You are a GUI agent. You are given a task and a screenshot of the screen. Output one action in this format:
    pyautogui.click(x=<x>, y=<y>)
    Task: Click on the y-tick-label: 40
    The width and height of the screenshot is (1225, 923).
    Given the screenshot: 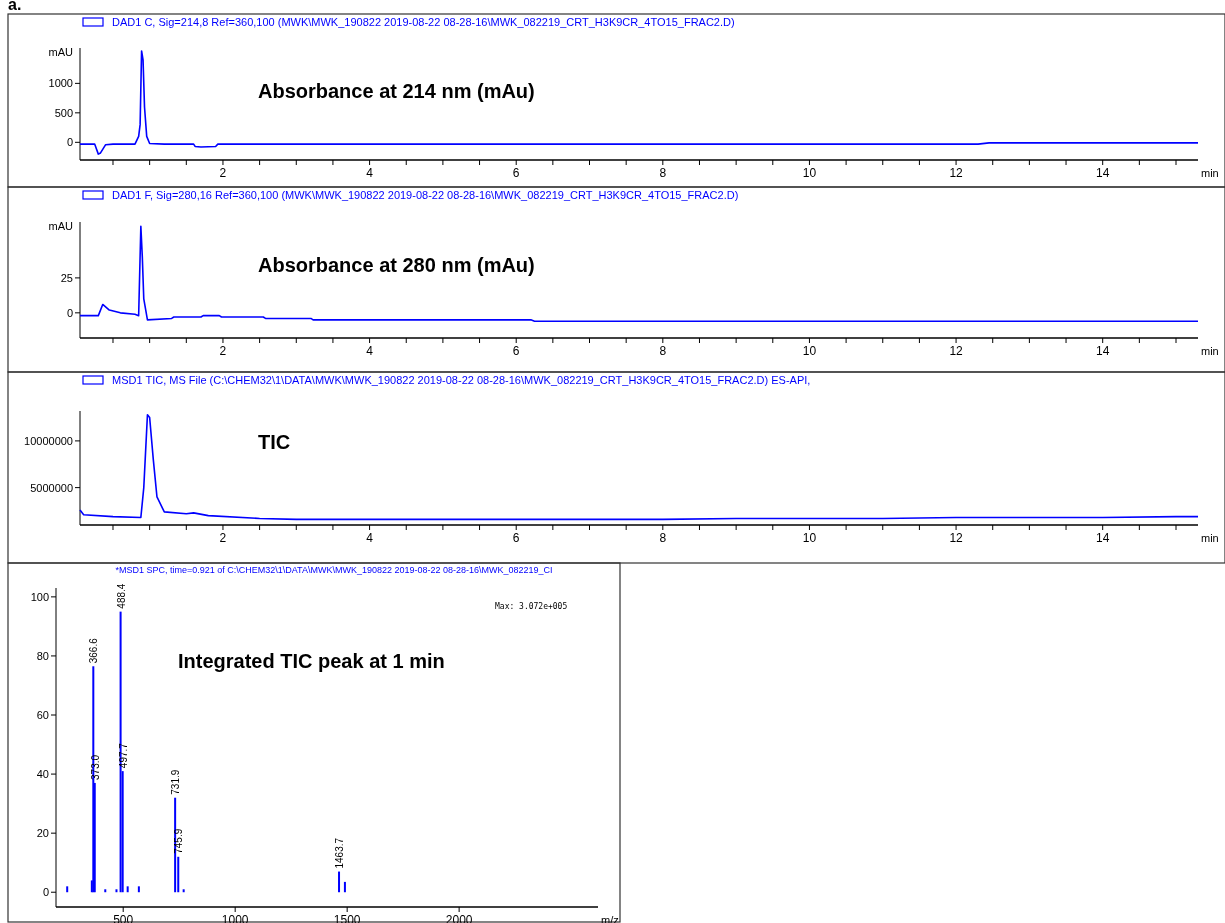 What is the action you would take?
    pyautogui.click(x=42, y=774)
    